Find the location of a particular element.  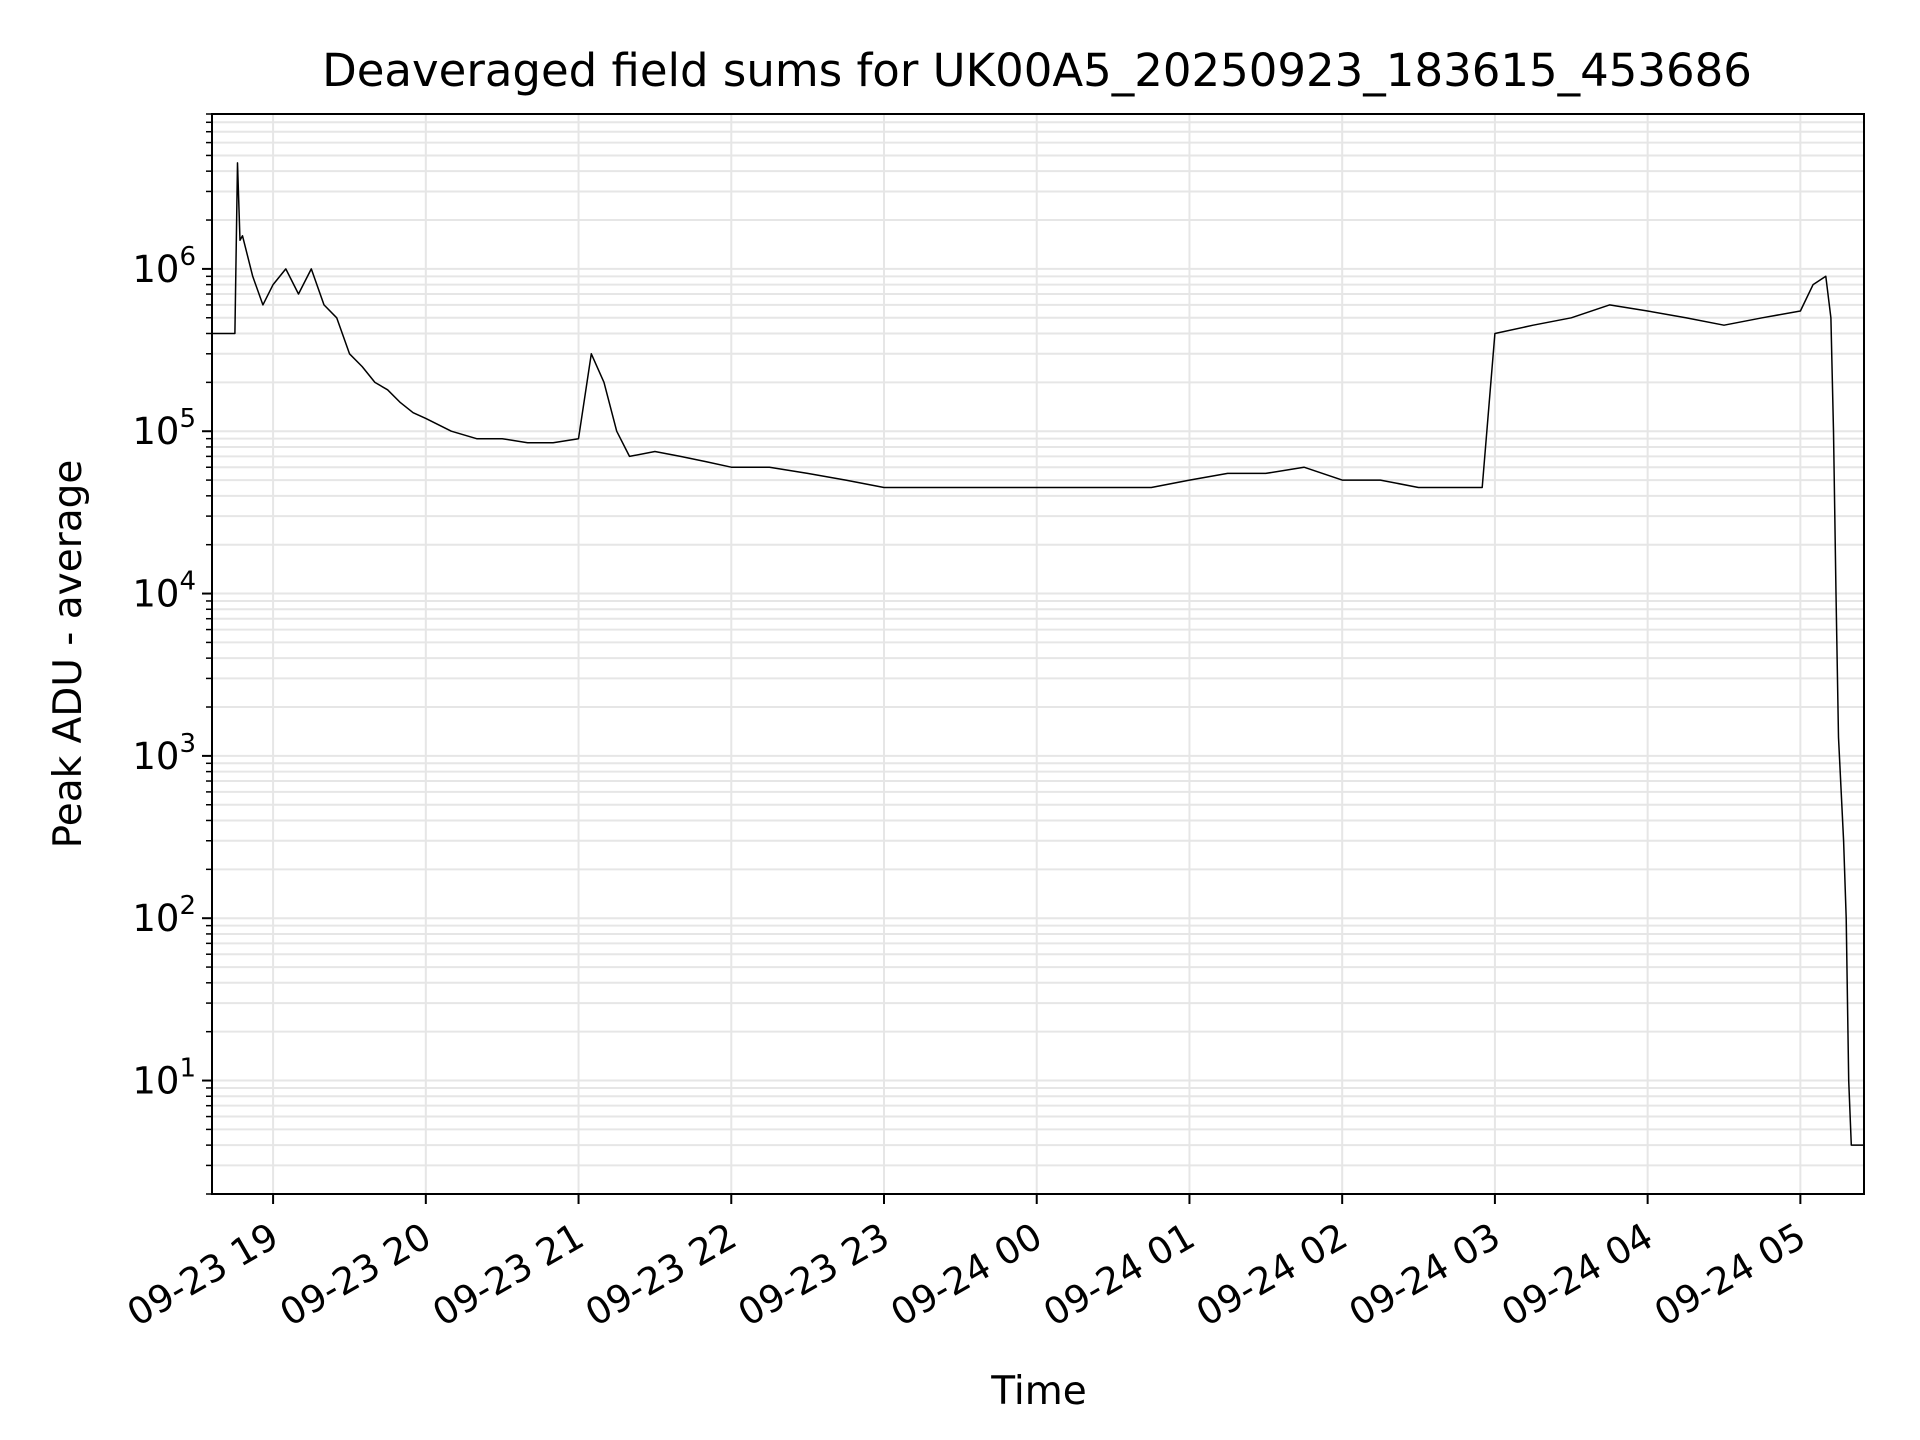

y-tick-label: 10³ is located at coordinates (164, 753).